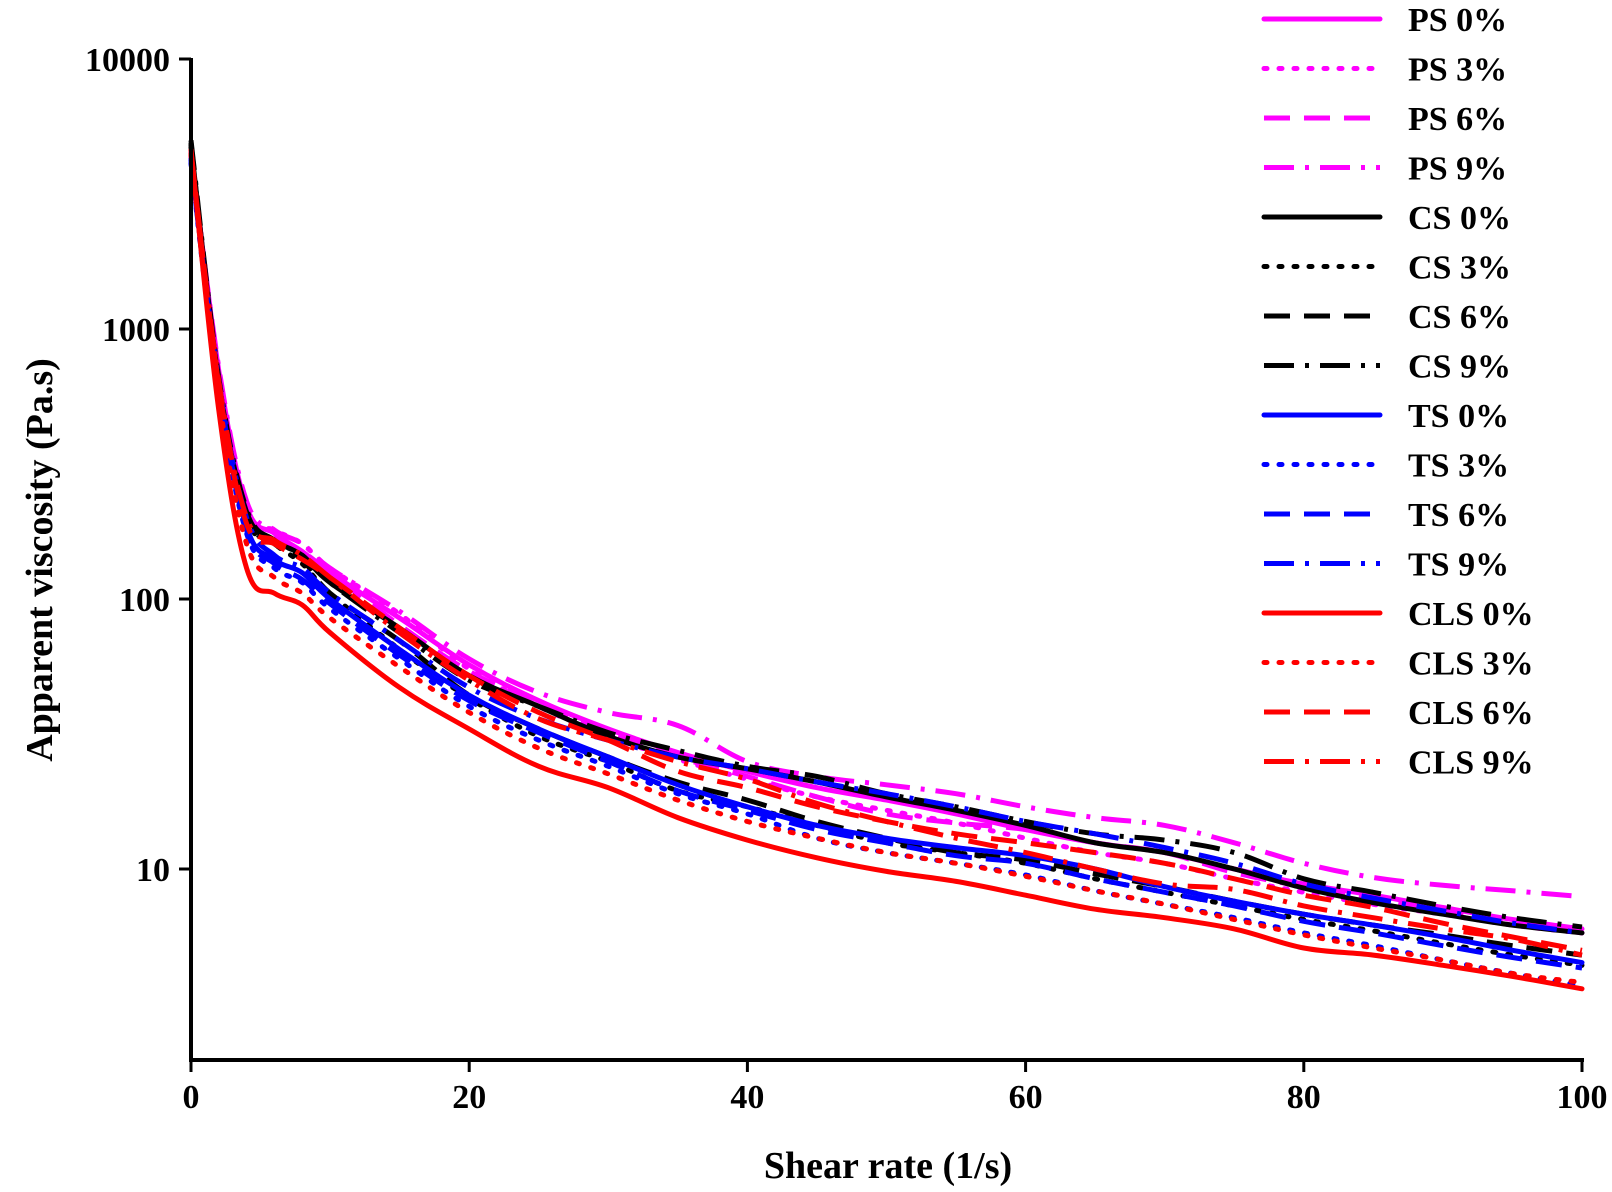 This screenshot has height=1192, width=1612. I want to click on legend-label-ps-3pct: PS 3%, so click(1457, 70).